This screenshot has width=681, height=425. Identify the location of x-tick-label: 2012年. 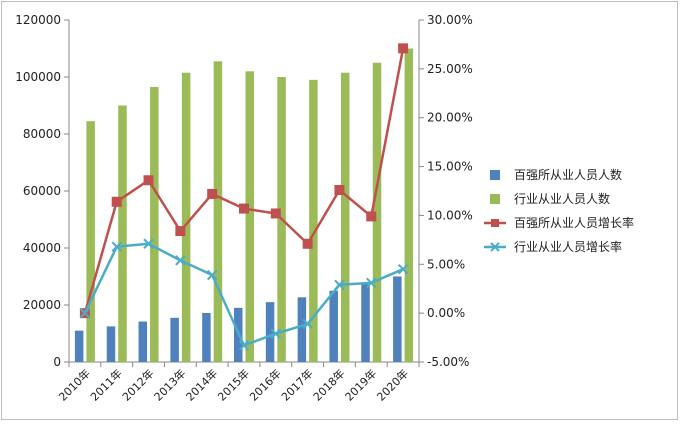
(137, 384).